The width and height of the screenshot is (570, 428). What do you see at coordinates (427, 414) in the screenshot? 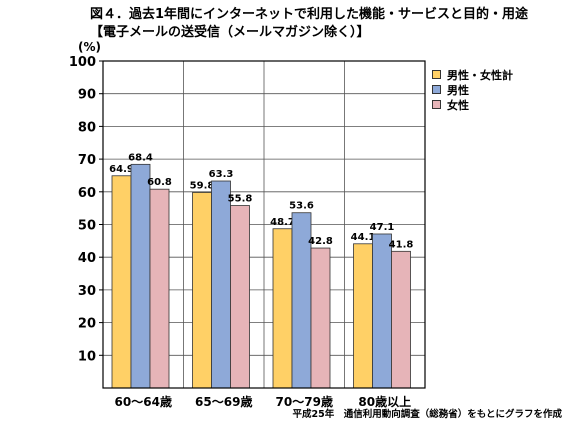
I see `source-note: 平成25年 通信利用動向調査（総務省）をもとにグラフを作成` at bounding box center [427, 414].